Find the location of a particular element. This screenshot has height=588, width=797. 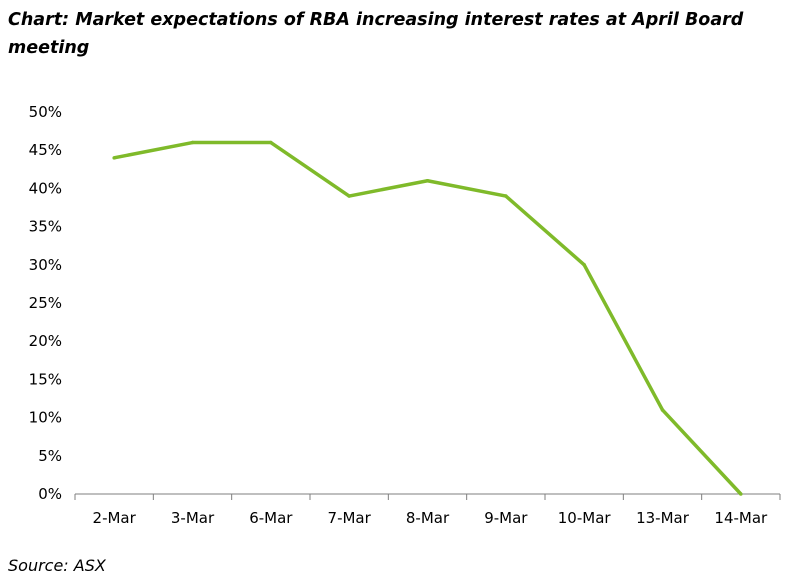

x-tick-label: 3-Mar is located at coordinates (193, 518).